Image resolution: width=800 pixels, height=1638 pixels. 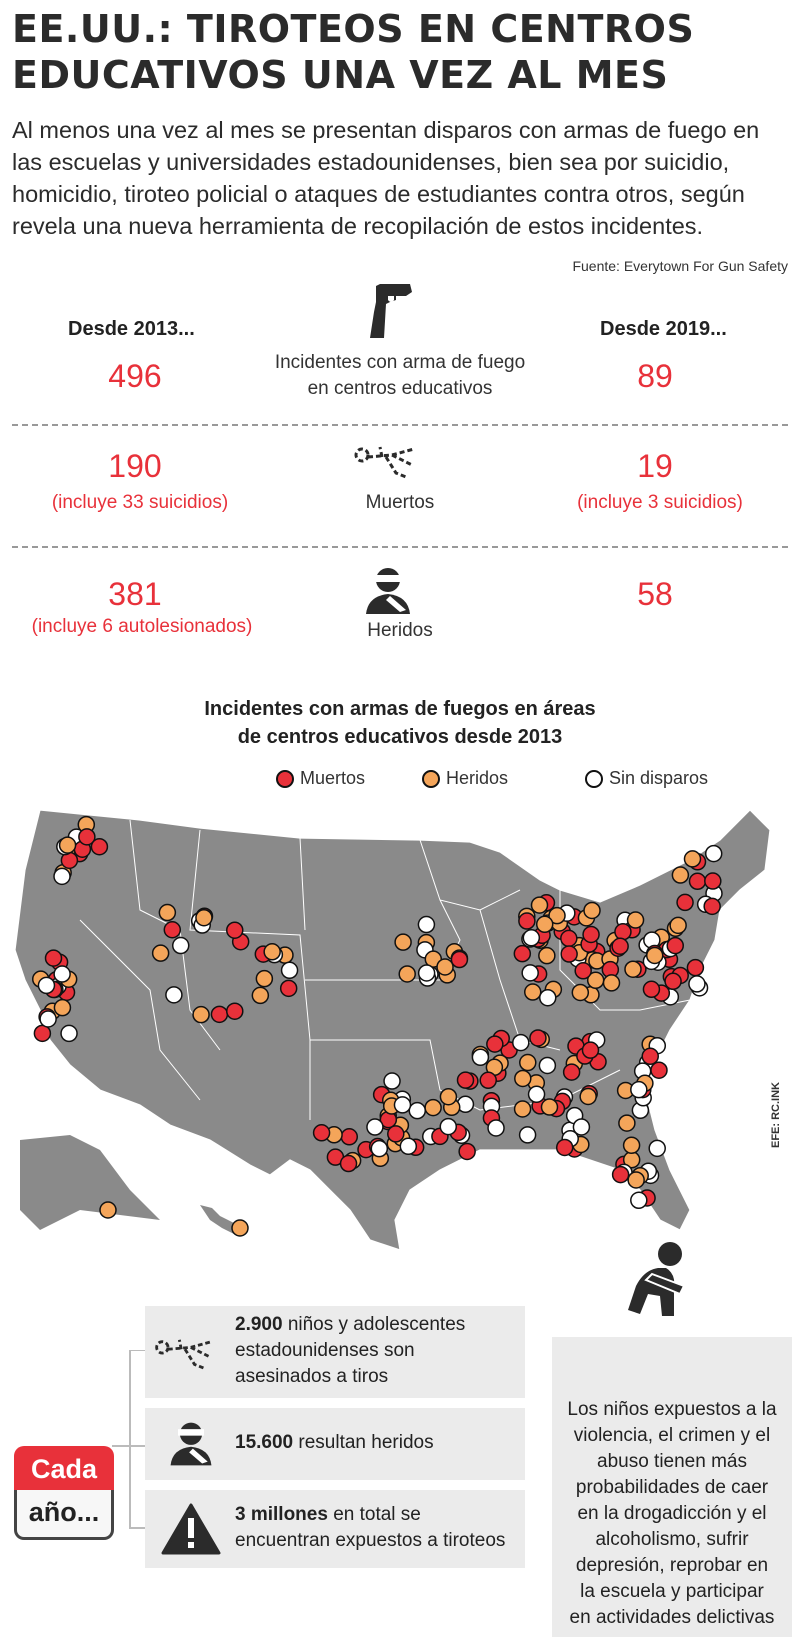 What do you see at coordinates (400, 425) in the screenshot?
I see `row-divider` at bounding box center [400, 425].